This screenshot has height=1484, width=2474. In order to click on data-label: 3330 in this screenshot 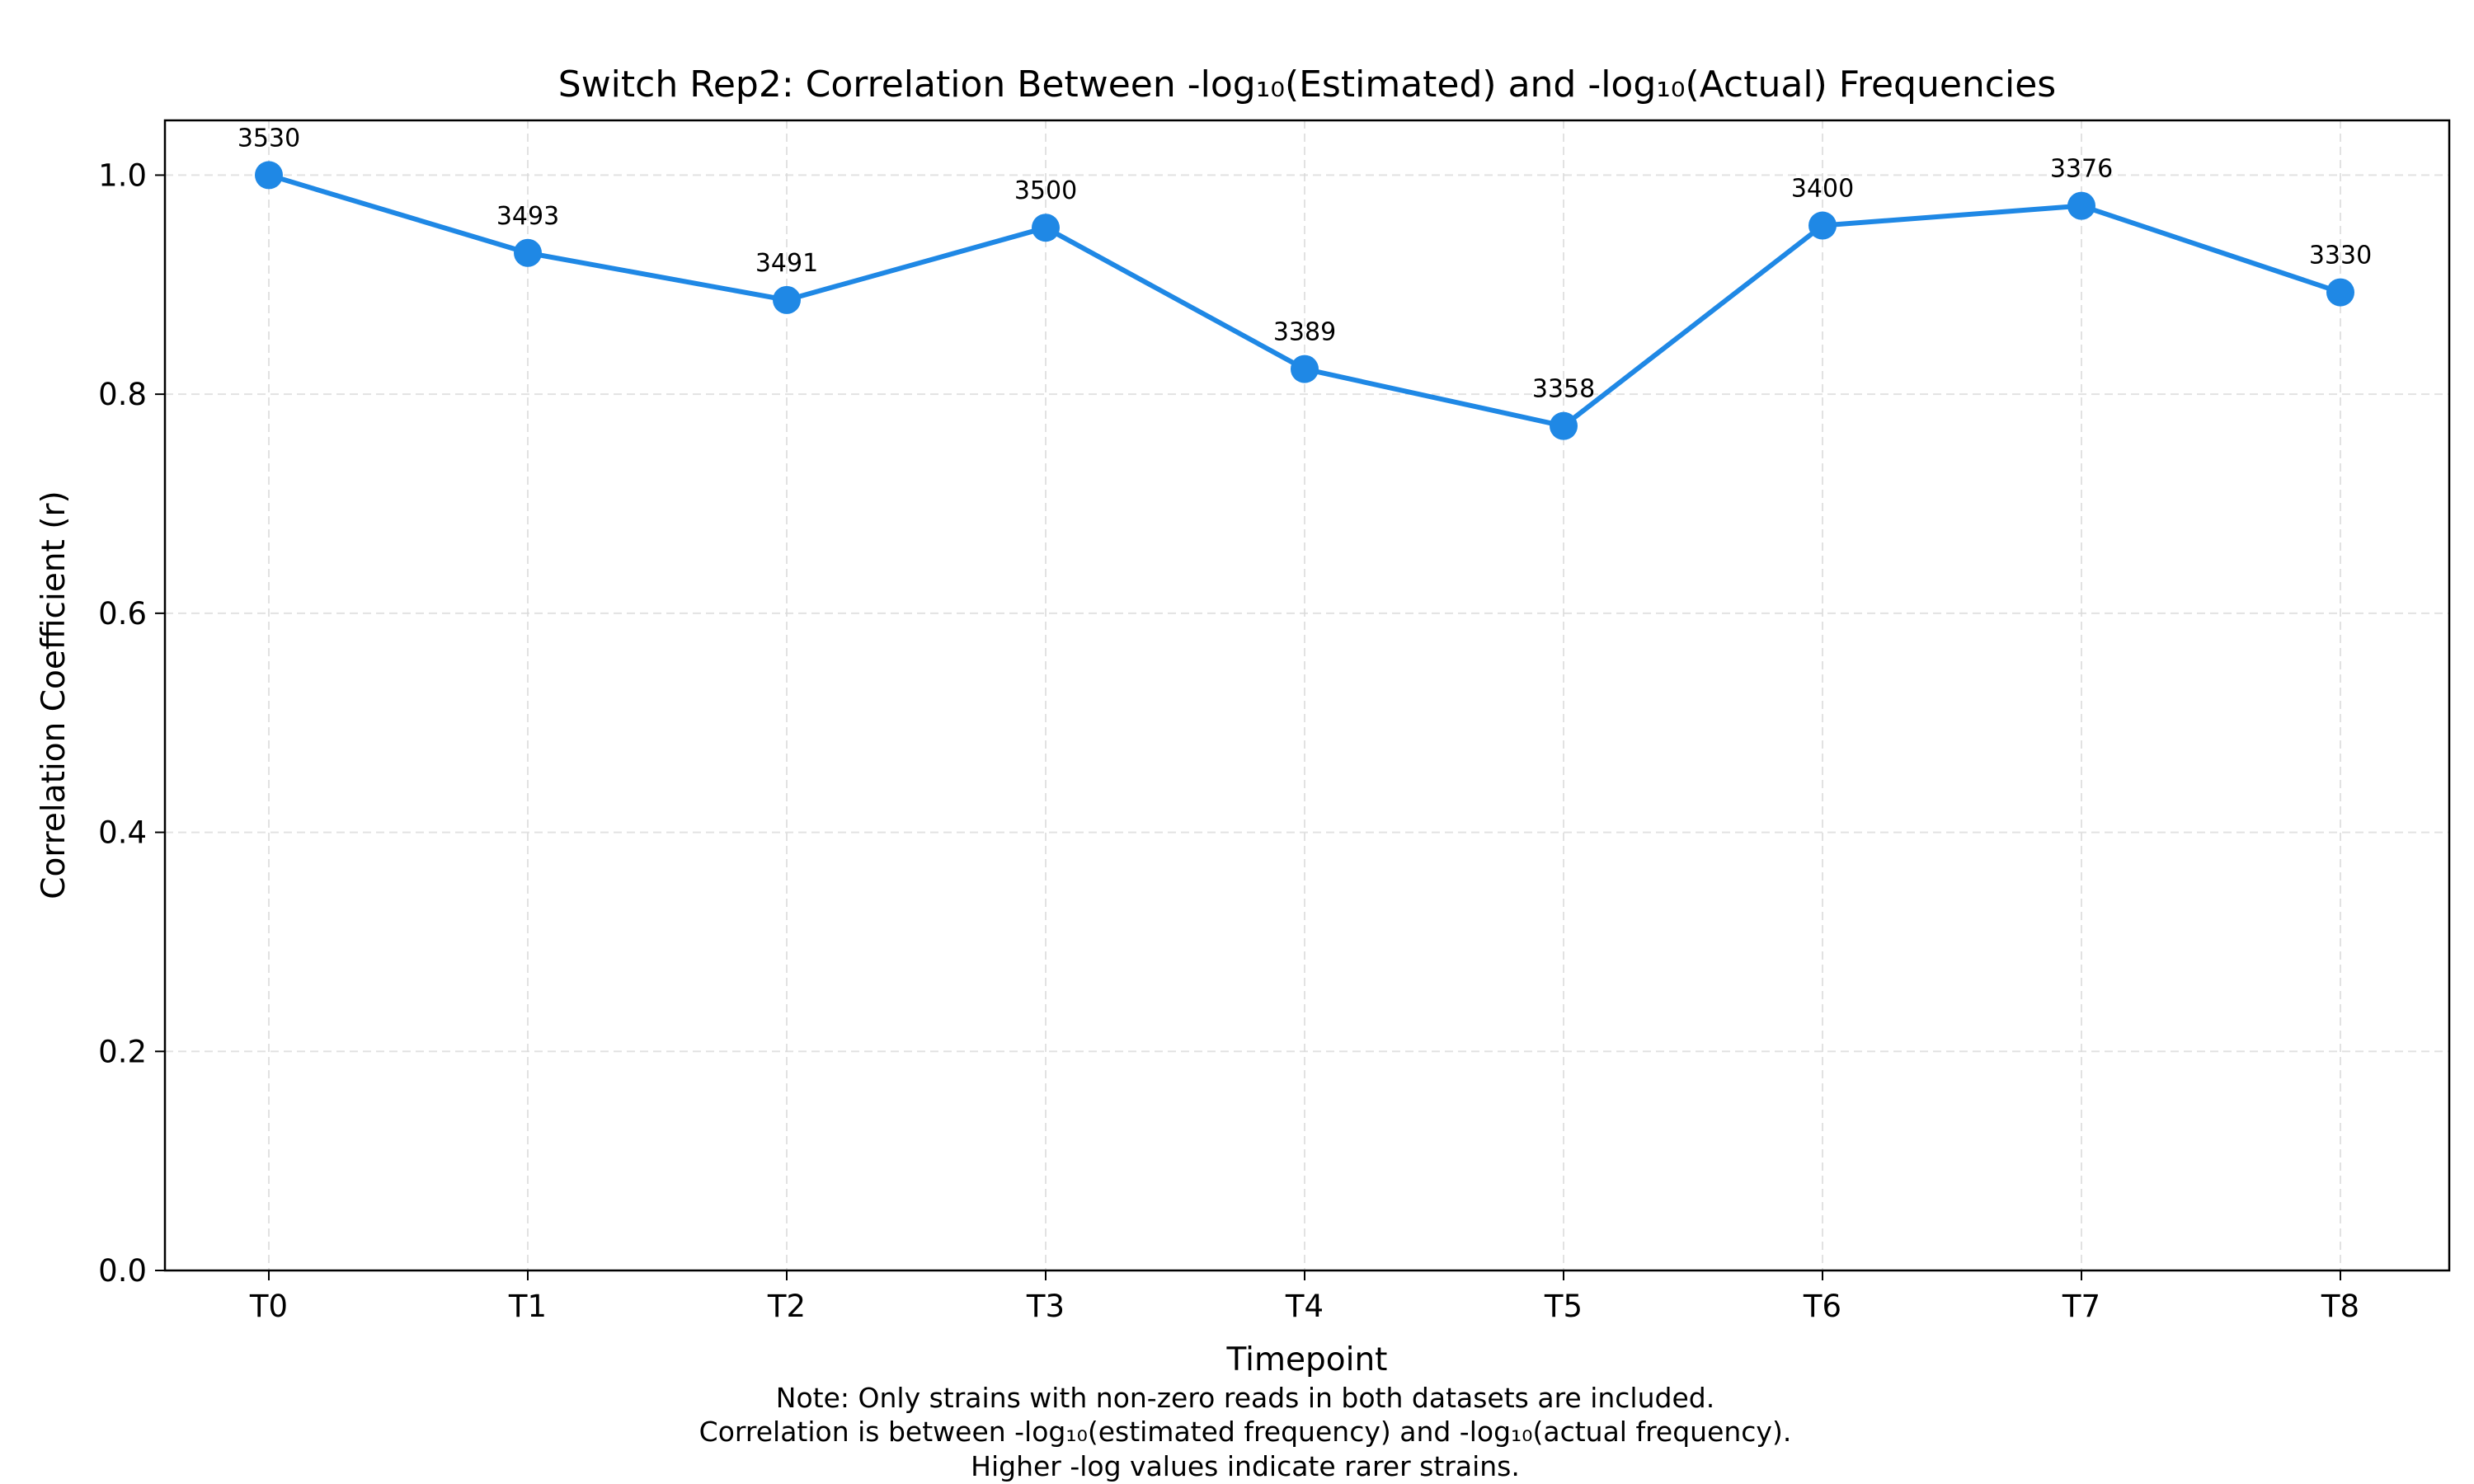, I will do `click(2340, 256)`.